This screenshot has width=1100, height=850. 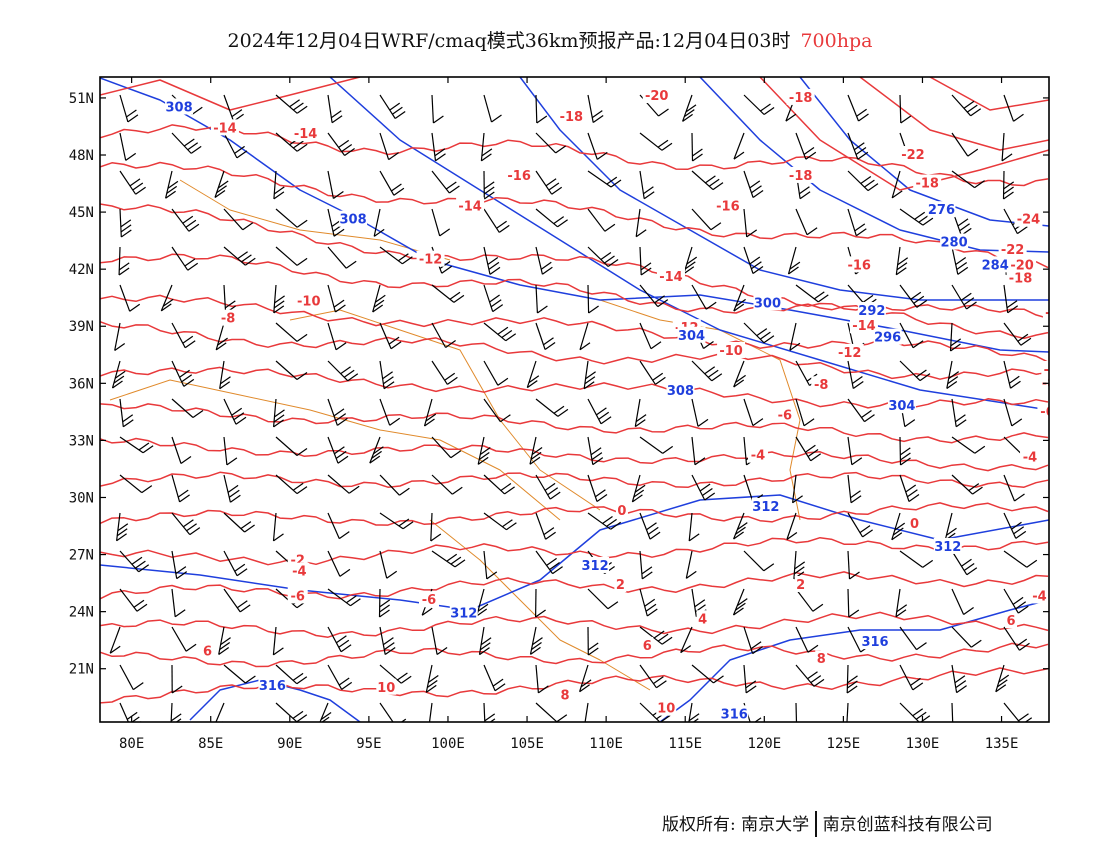 I want to click on height-contour, so click(x=784, y=189).